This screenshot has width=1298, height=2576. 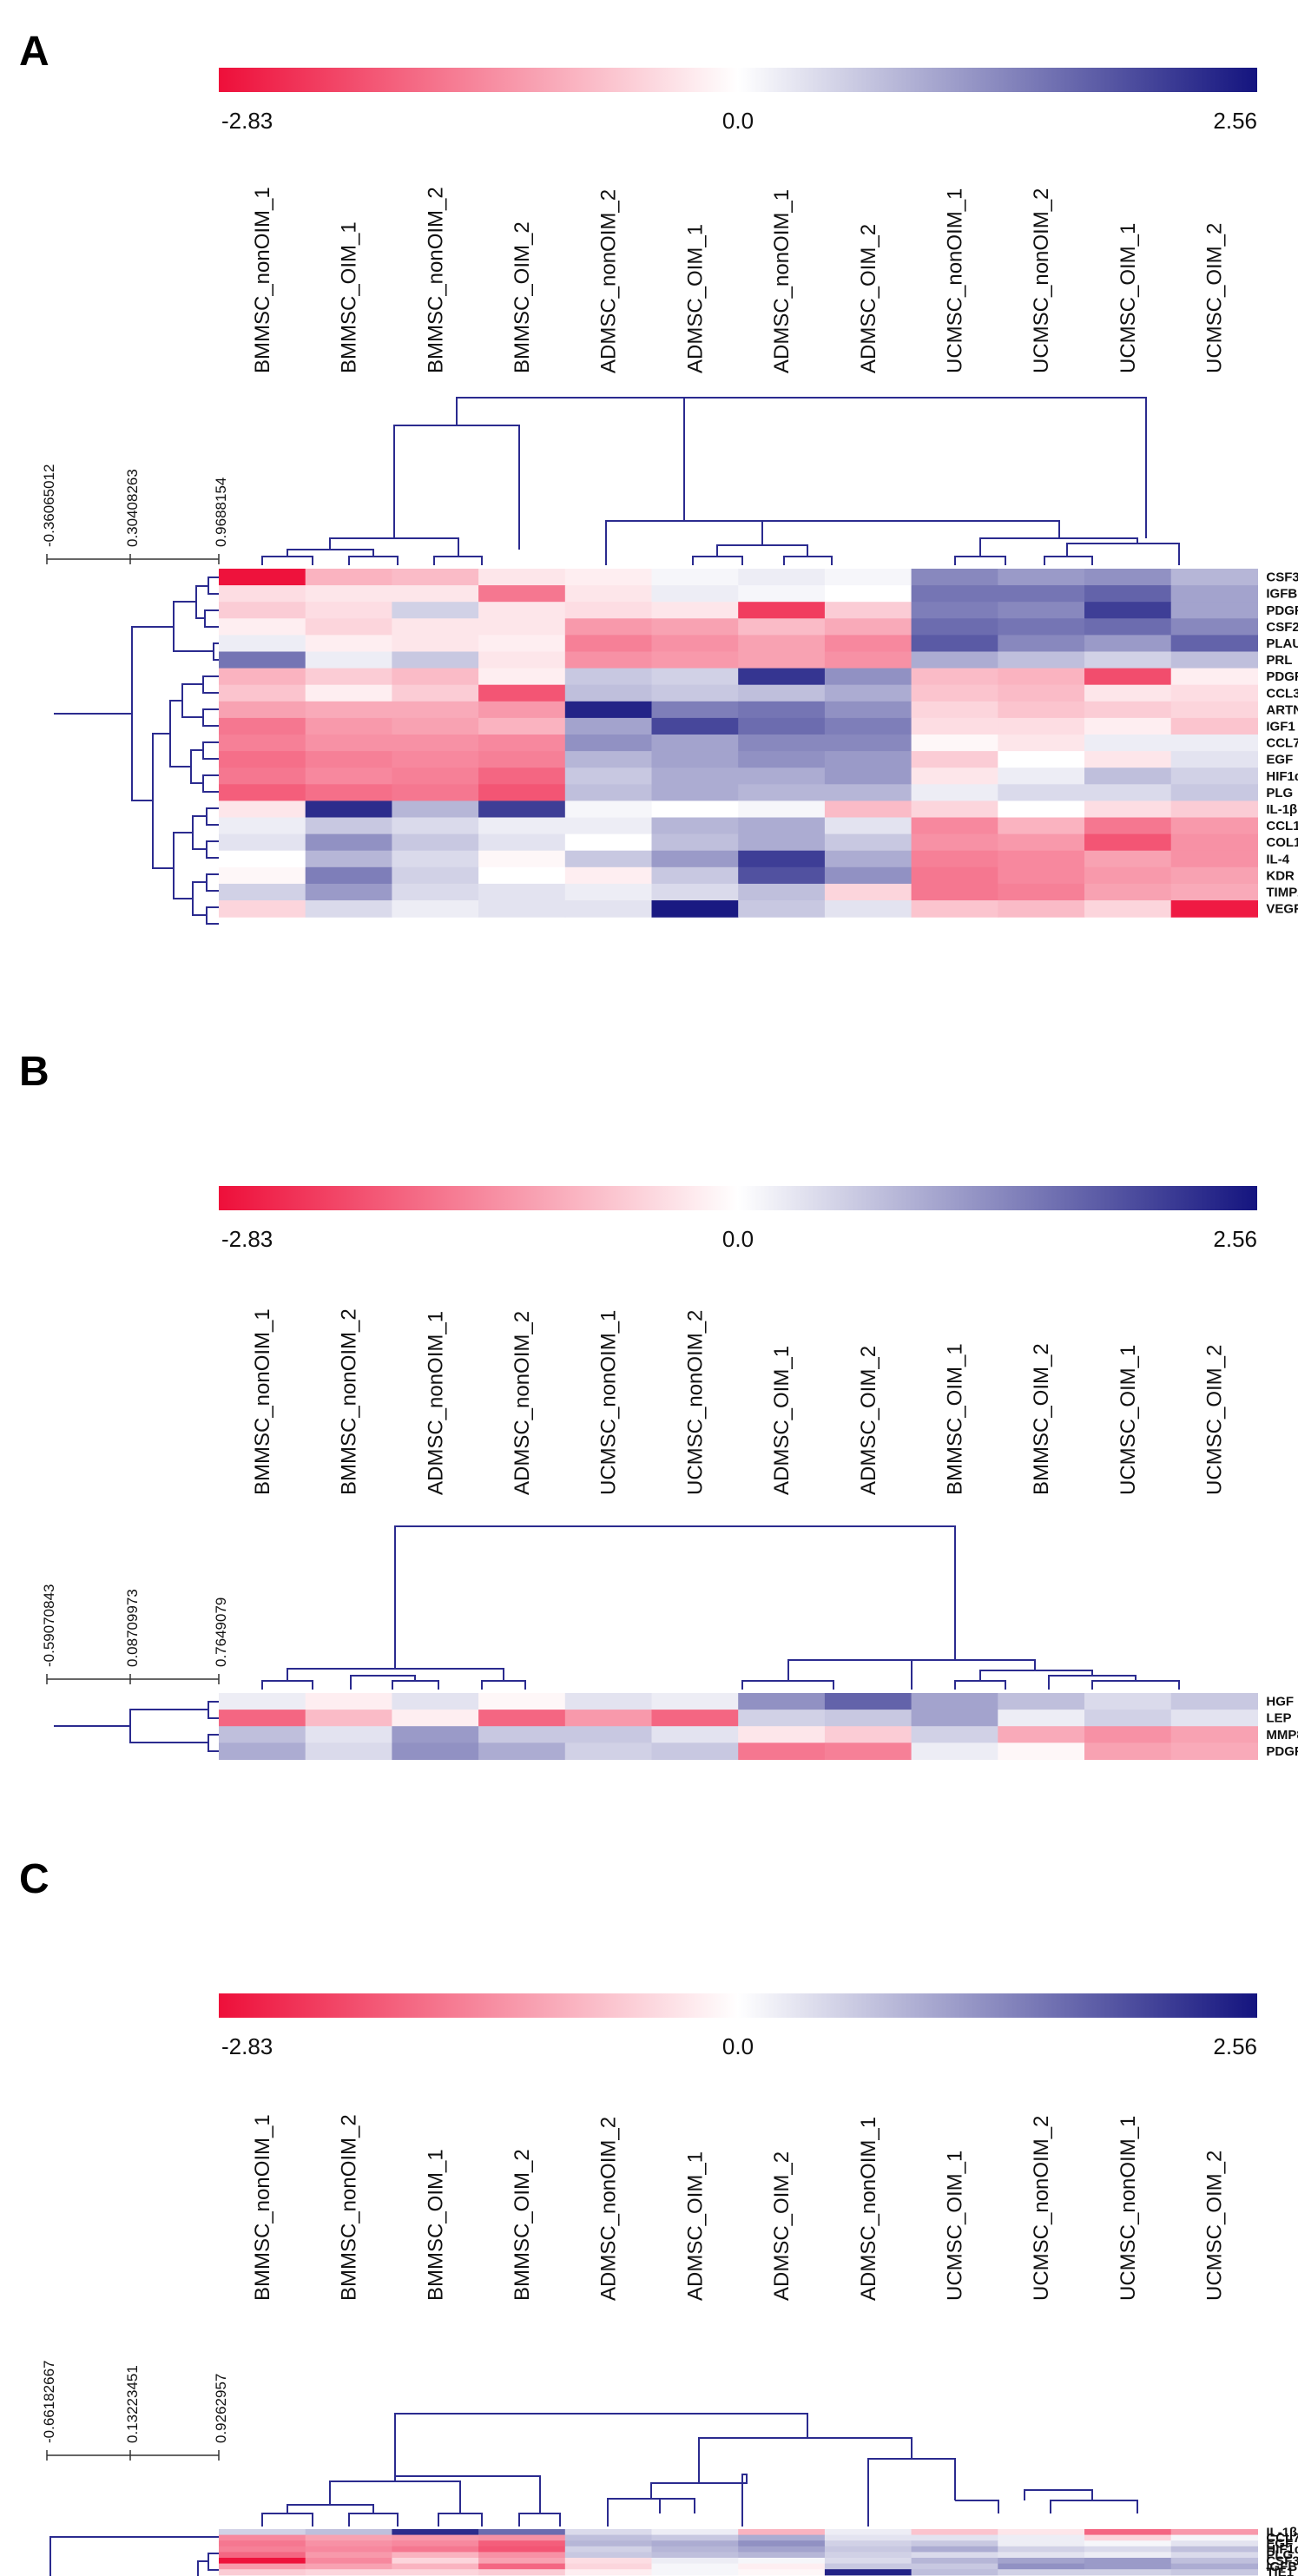 I want to click on row-label: VEGFA, so click(x=1282, y=909).